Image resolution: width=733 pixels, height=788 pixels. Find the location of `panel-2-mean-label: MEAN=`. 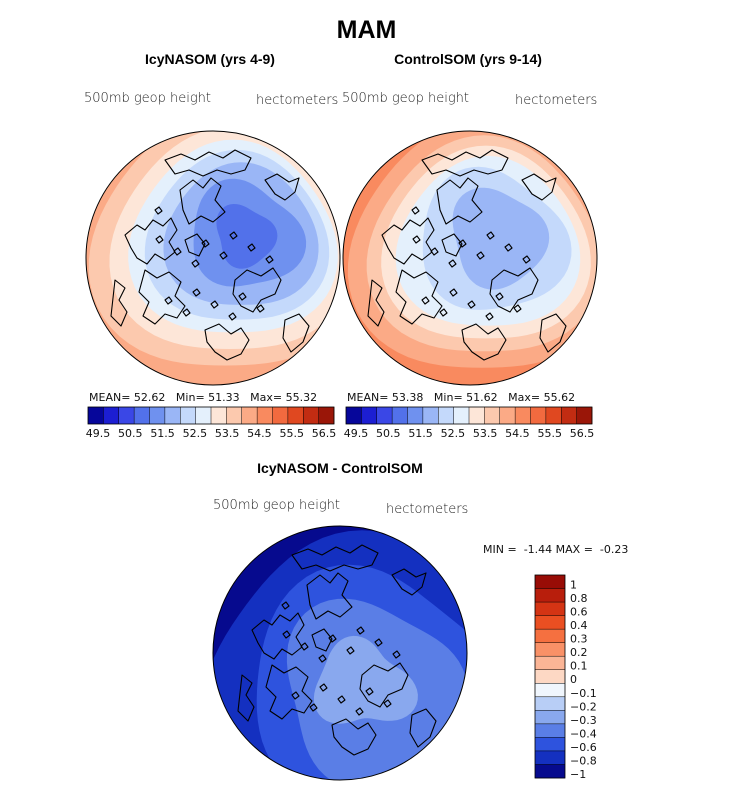

panel-2-mean-label: MEAN= is located at coordinates (368, 397).